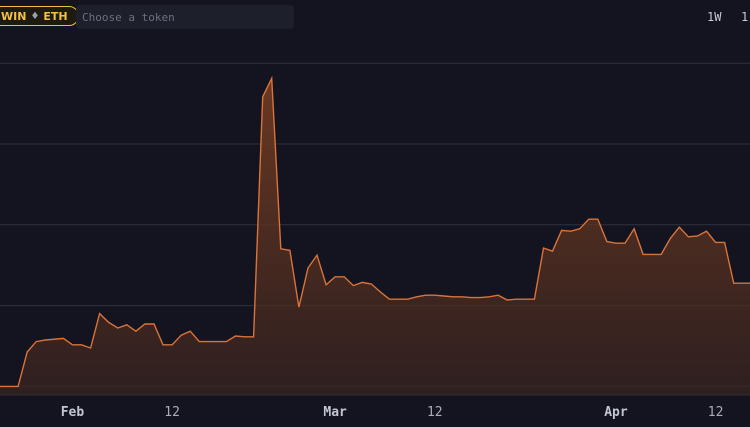 This screenshot has height=427, width=750. I want to click on x-axis-ticks: Feb 12 Mar 12 Apr 12, so click(392, 412).